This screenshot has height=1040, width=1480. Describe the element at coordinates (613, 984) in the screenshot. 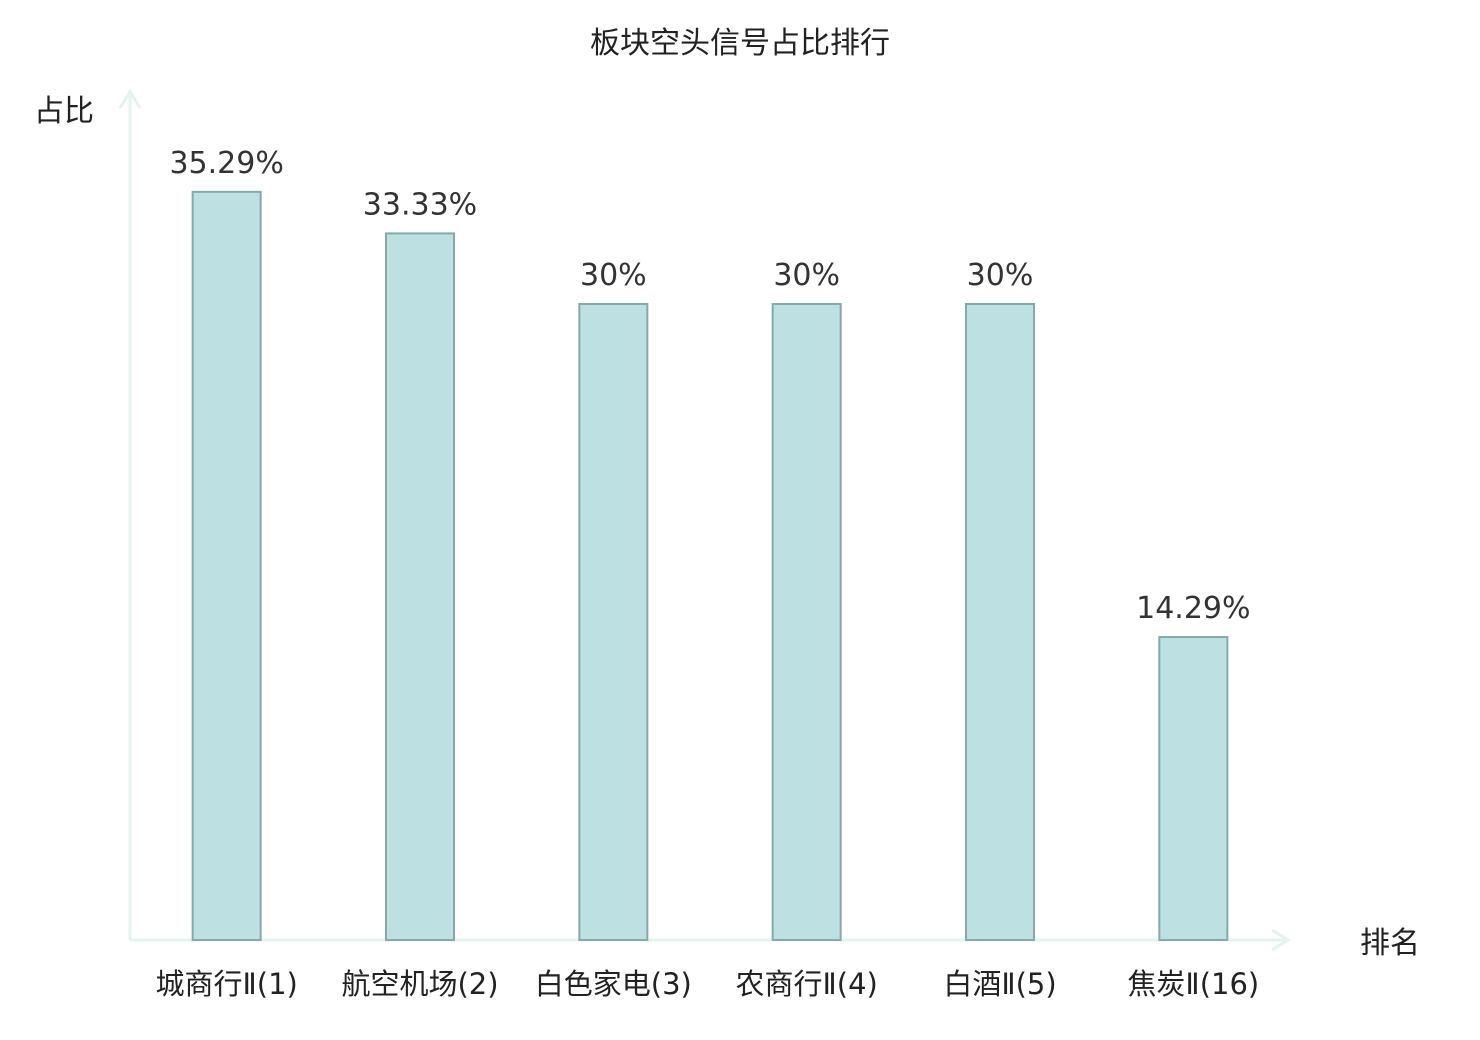

I see `x-tick-label-3: 白色家电(3)` at that location.